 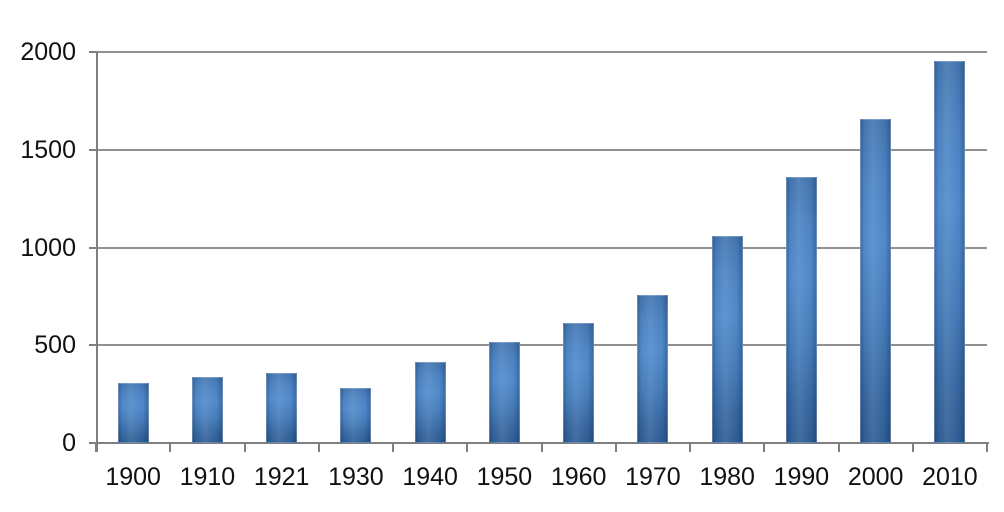 I want to click on bar-1970, so click(x=653, y=369).